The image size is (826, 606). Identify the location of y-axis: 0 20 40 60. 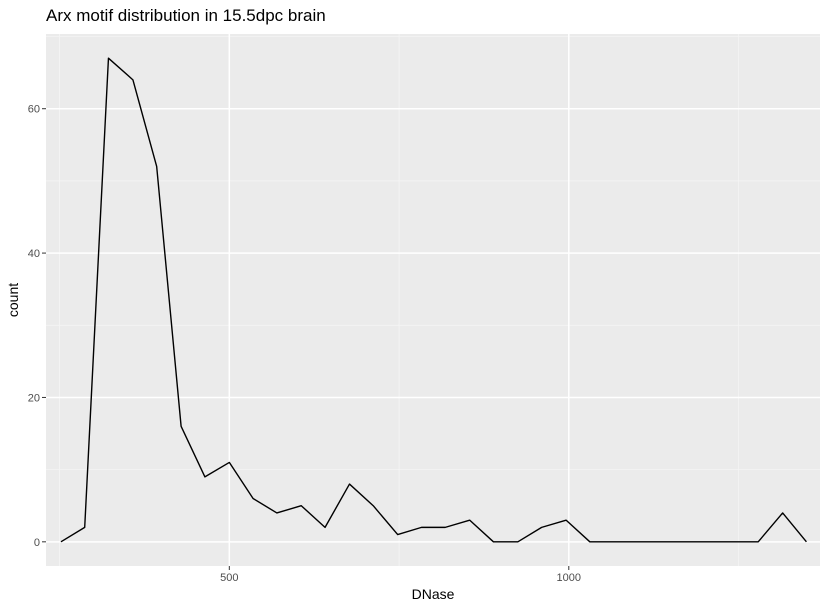
(37, 326).